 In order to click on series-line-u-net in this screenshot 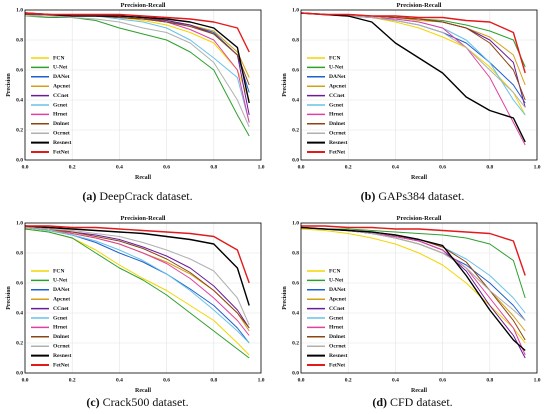, I will do `click(137, 293)`.